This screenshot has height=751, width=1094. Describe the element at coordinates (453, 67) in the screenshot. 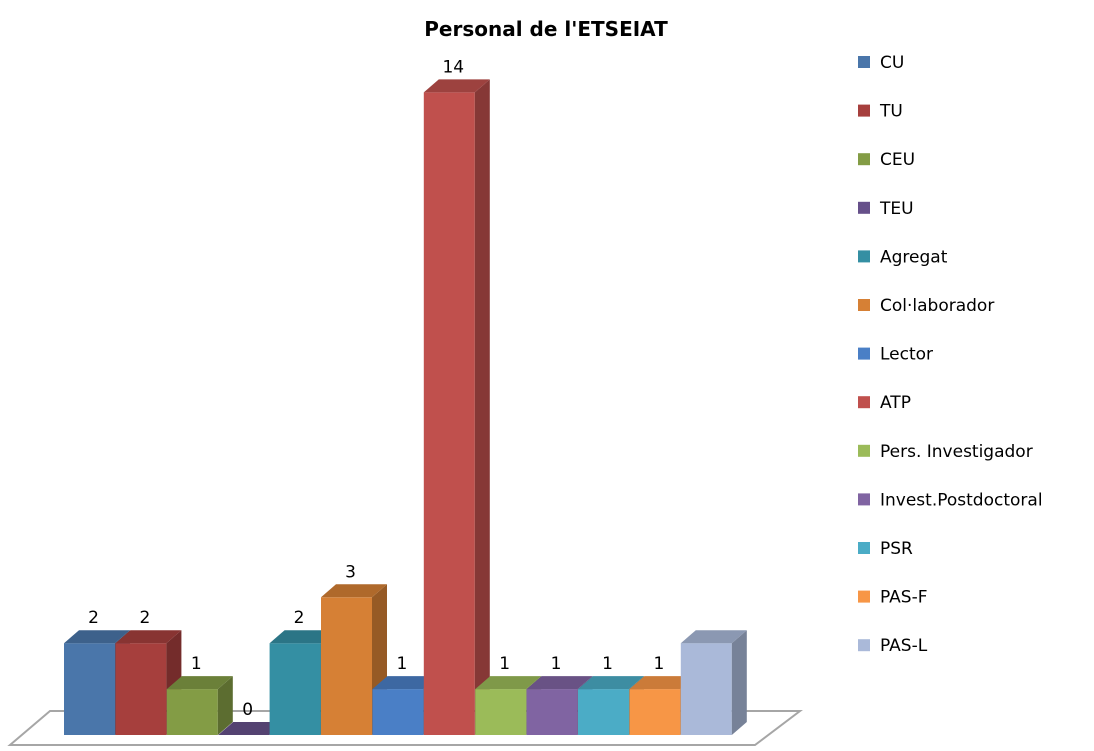

I see `data-label: 14` at that location.